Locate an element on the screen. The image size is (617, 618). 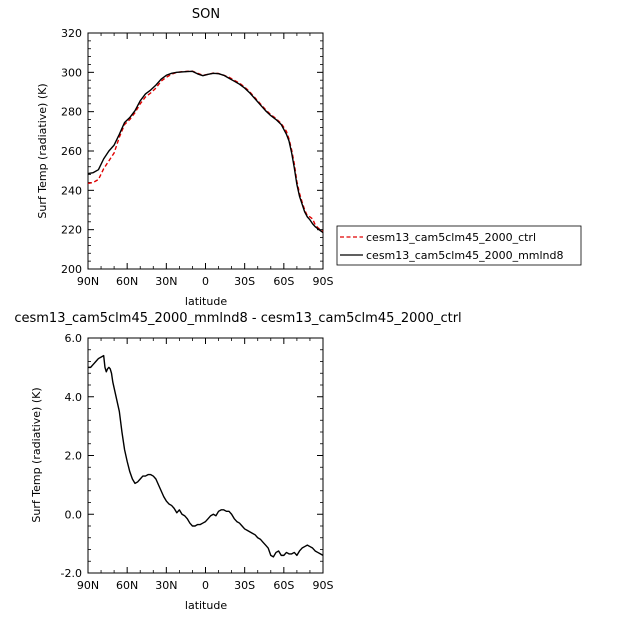
bottom-x-tick-label: 0 is located at coordinates (205, 585).